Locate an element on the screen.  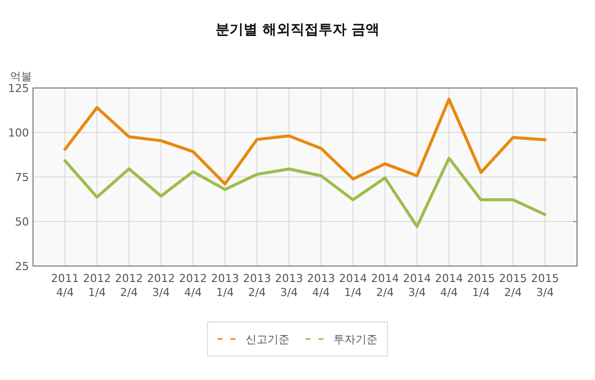
y-axis-title: 억불 is located at coordinates (21, 76).